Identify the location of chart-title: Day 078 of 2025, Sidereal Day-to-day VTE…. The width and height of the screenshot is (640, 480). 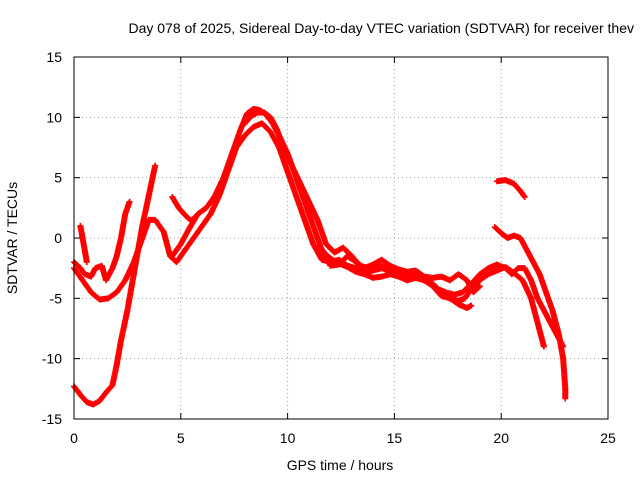
(381, 28).